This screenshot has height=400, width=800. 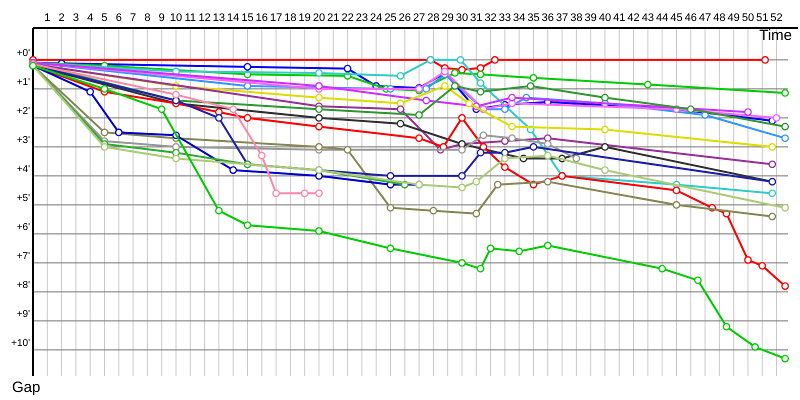 I want to click on x-tick-label: 2, so click(x=61, y=18).